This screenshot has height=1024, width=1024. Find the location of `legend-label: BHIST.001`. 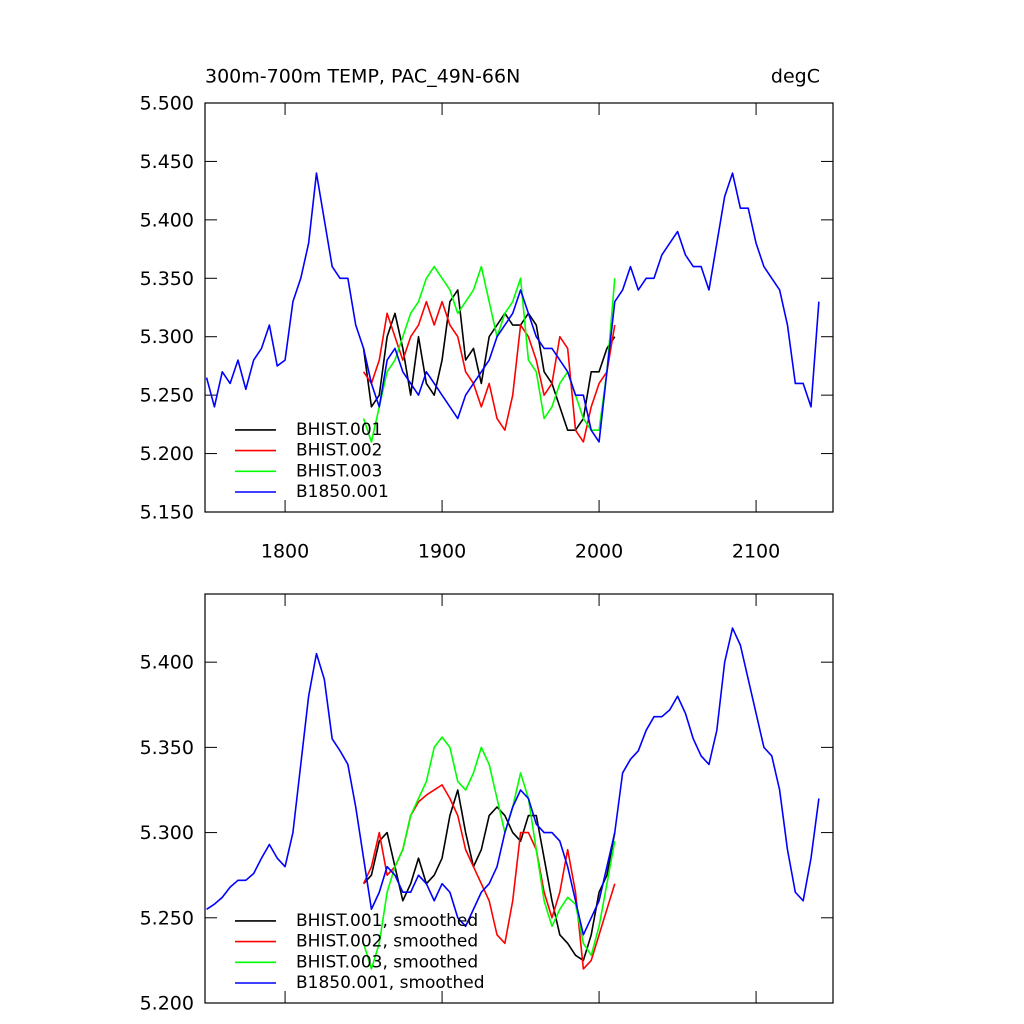

legend-label: BHIST.001 is located at coordinates (339, 430).